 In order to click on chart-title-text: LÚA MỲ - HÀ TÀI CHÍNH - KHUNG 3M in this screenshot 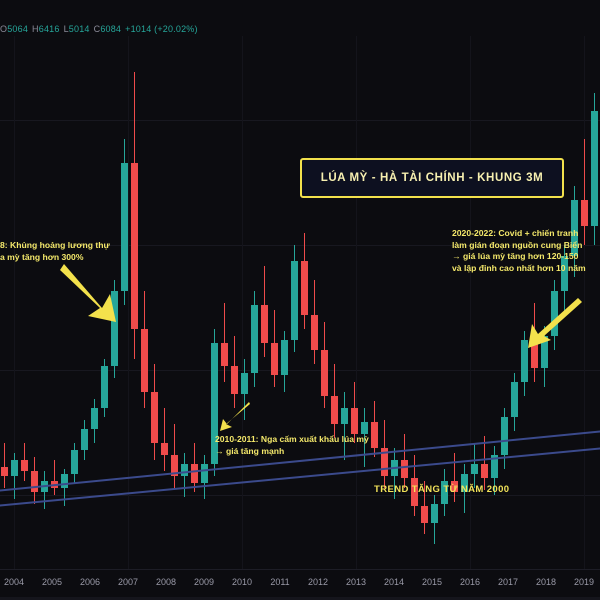, I will do `click(432, 178)`.